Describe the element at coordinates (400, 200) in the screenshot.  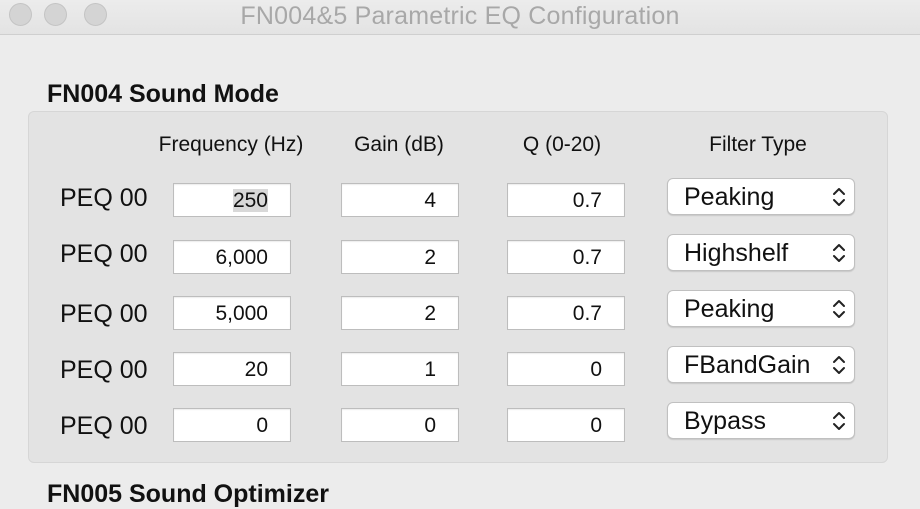
I see `gain-field: 4` at that location.